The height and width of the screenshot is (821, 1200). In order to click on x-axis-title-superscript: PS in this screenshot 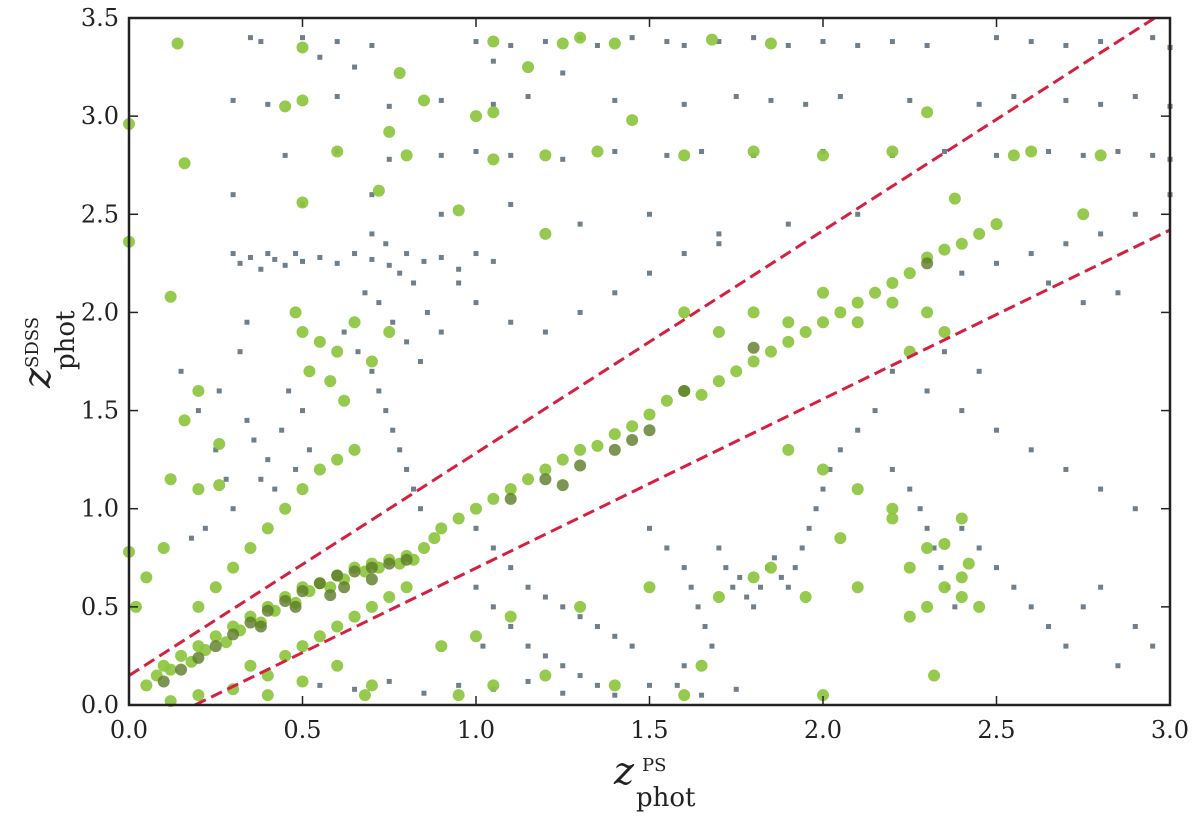, I will do `click(654, 765)`.